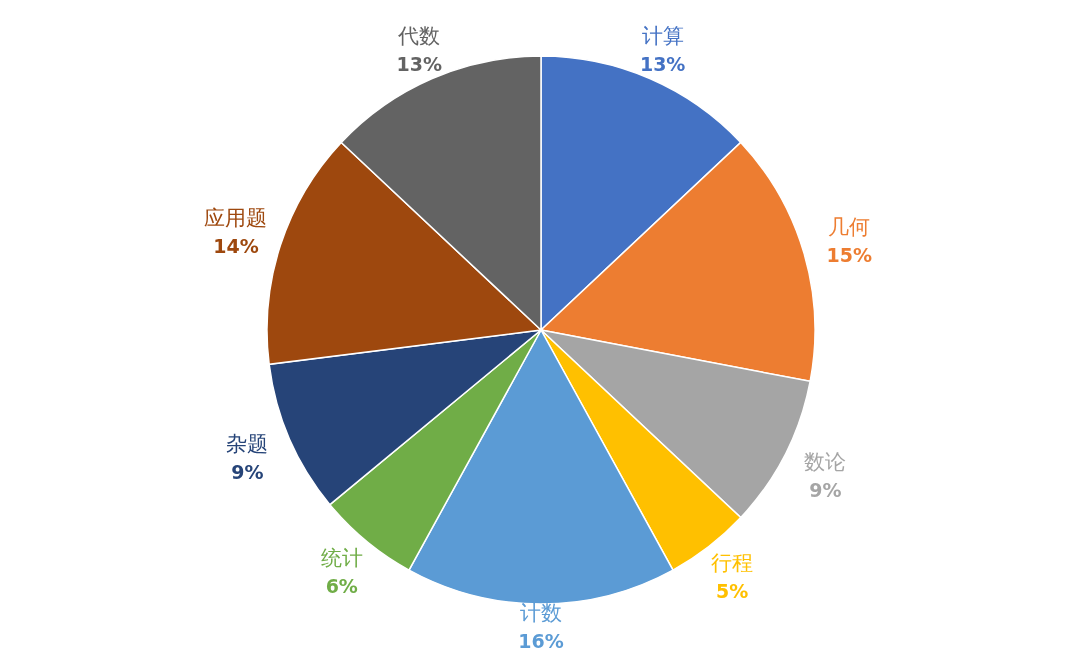  Describe the element at coordinates (341, 585) in the screenshot. I see `data-label: 6%` at that location.